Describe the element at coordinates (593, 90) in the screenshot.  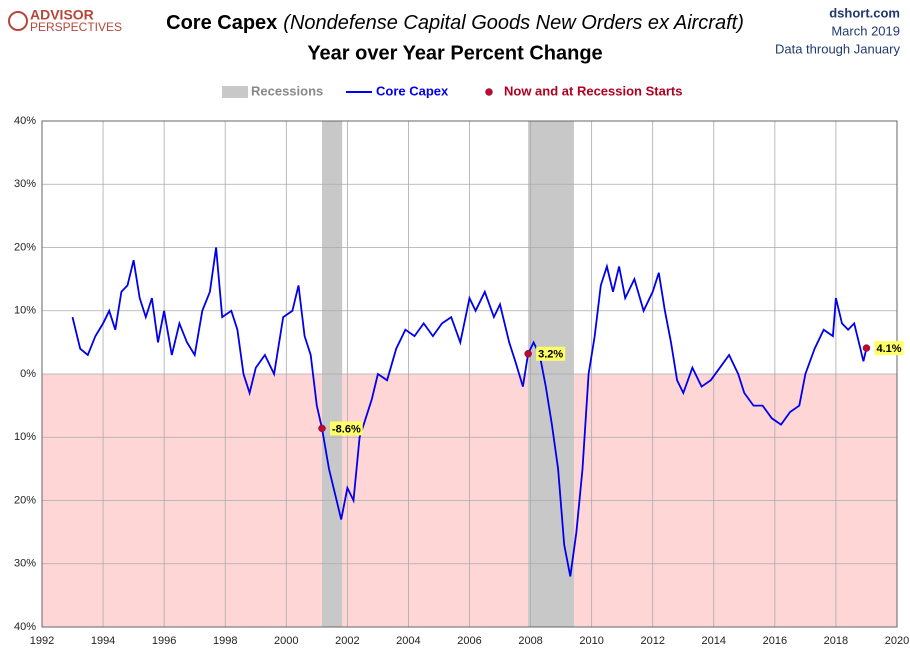
I see `legend-label: Now and at Recession Starts` at that location.